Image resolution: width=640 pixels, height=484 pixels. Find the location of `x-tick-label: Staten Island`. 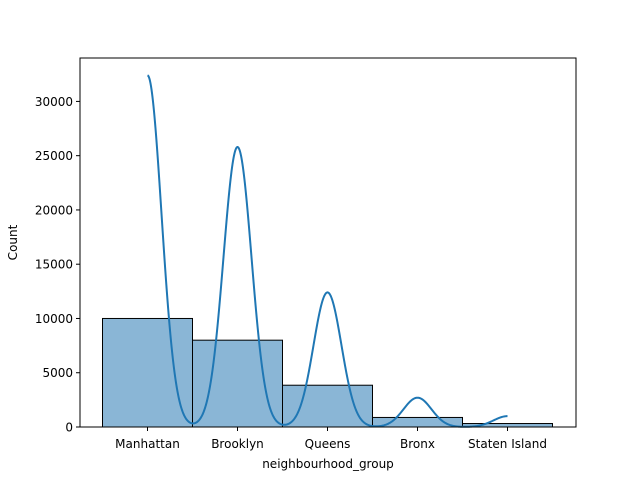

x-tick-label: Staten Island is located at coordinates (507, 444).